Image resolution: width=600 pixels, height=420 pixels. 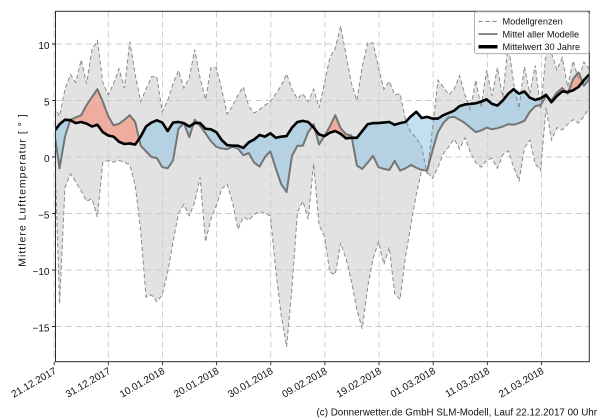 What do you see at coordinates (41, 272) in the screenshot?
I see `svg-text: −10` at bounding box center [41, 272].